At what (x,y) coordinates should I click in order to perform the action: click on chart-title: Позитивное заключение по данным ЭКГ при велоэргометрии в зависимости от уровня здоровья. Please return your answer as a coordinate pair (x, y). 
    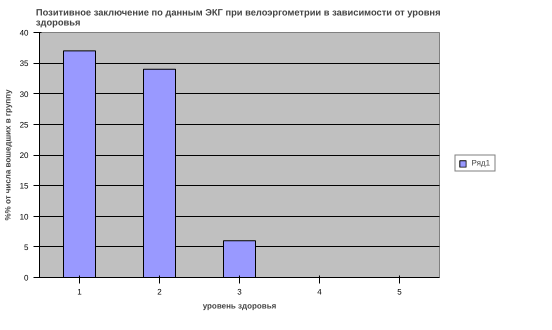
    Looking at the image, I should click on (238, 18).